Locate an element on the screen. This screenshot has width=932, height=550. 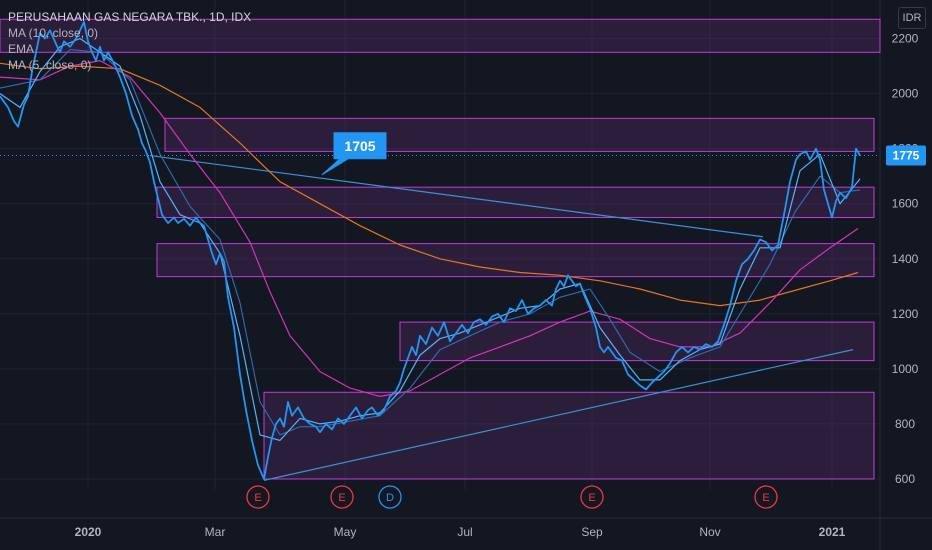
y-tick-label: 2200 is located at coordinates (905, 39).